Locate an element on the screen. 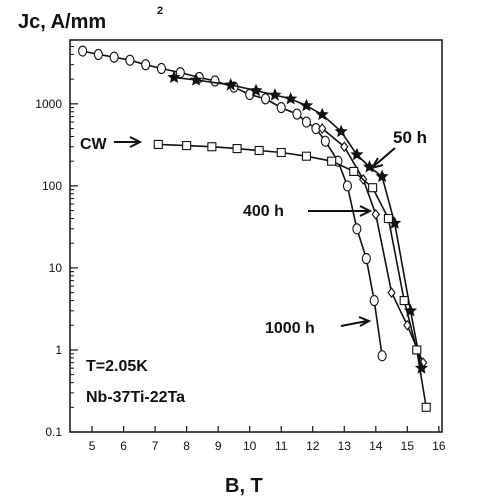 The width and height of the screenshot is (489, 501). x-tick-label: 15 is located at coordinates (408, 446).